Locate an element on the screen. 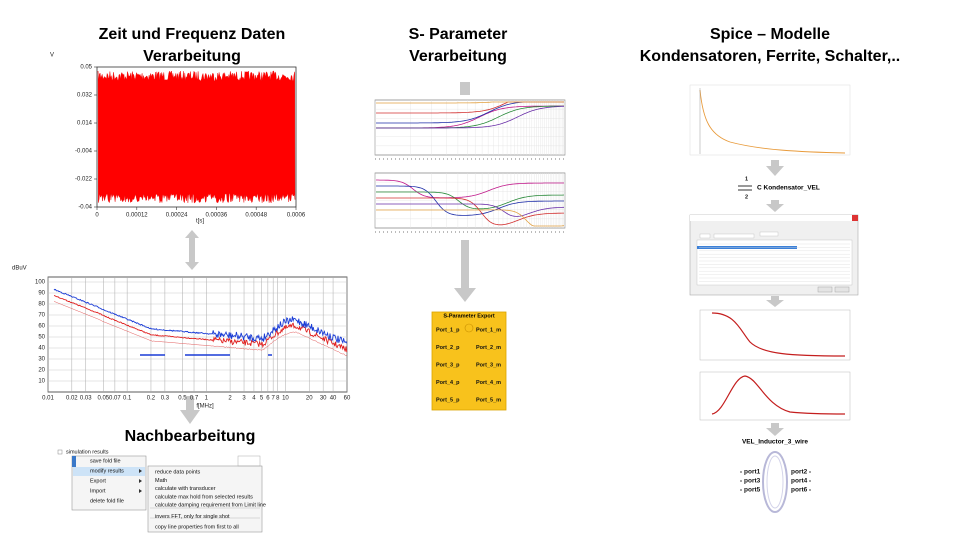  port-label: Port_4_m is located at coordinates (488, 383).